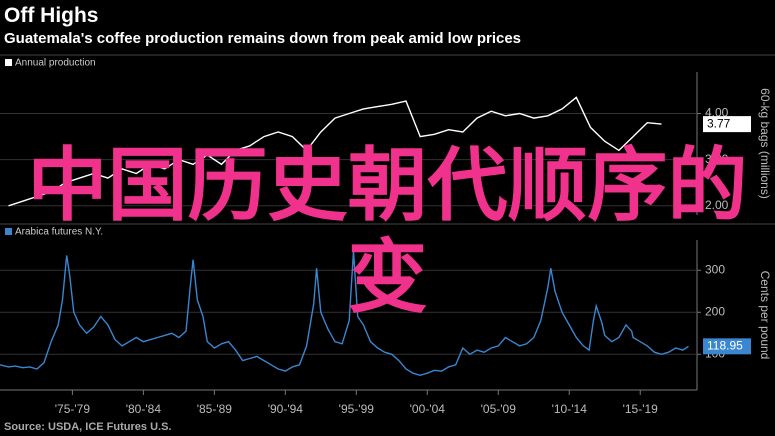 The height and width of the screenshot is (436, 775). Describe the element at coordinates (717, 205) in the screenshot. I see `y-tick-label: 2.00` at that location.